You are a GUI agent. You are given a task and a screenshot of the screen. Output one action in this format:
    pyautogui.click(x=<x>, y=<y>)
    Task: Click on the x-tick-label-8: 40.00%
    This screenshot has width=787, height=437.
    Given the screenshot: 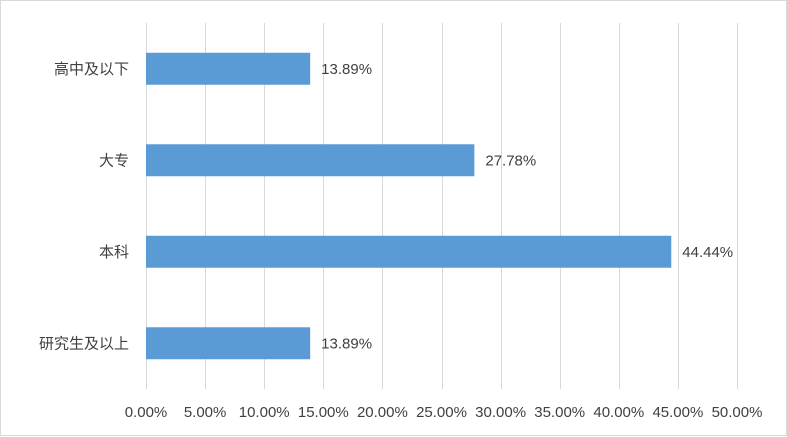 What is the action you would take?
    pyautogui.click(x=618, y=412)
    